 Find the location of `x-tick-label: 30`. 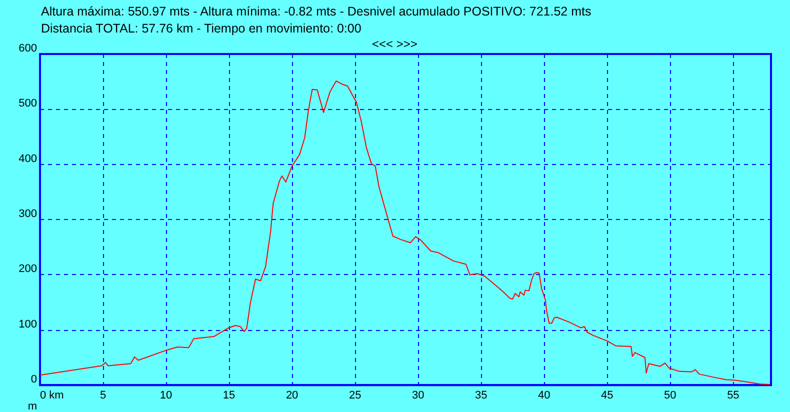

x-tick-label: 30 is located at coordinates (418, 396).